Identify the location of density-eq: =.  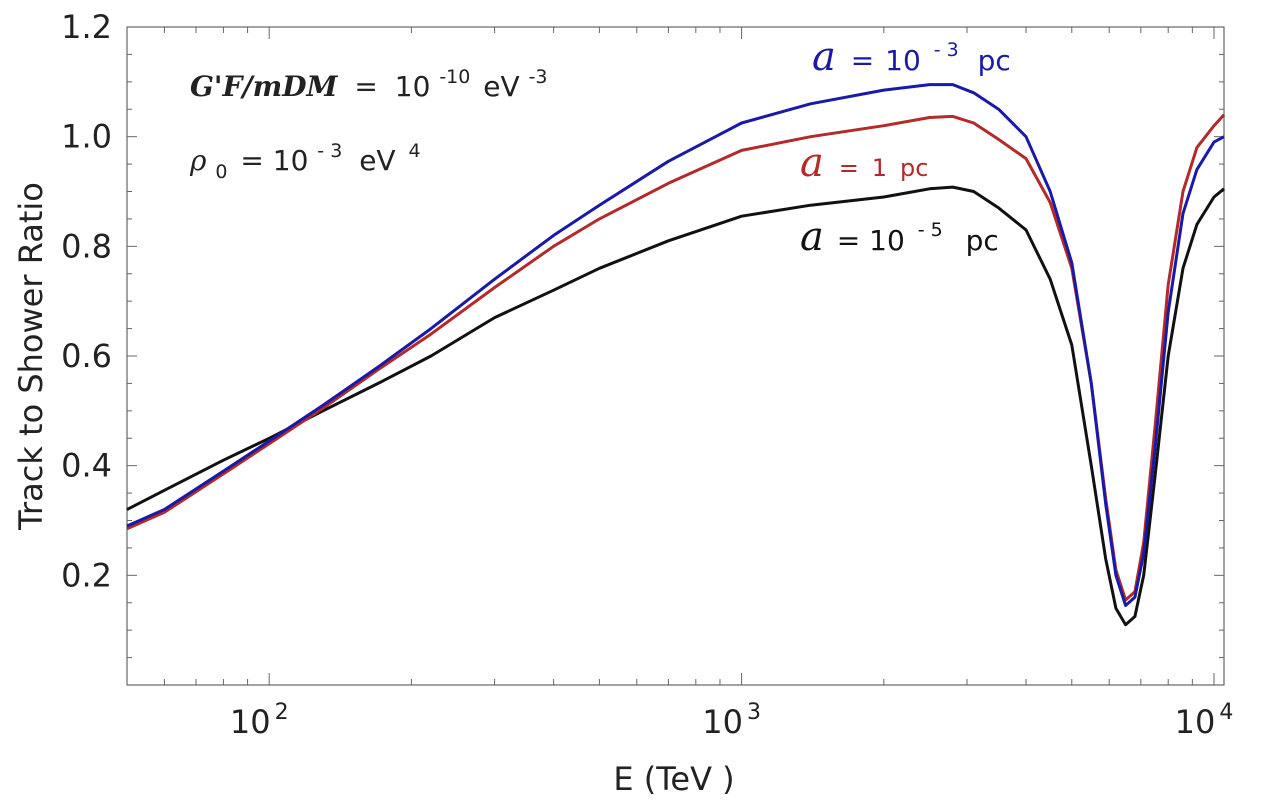
(251, 160).